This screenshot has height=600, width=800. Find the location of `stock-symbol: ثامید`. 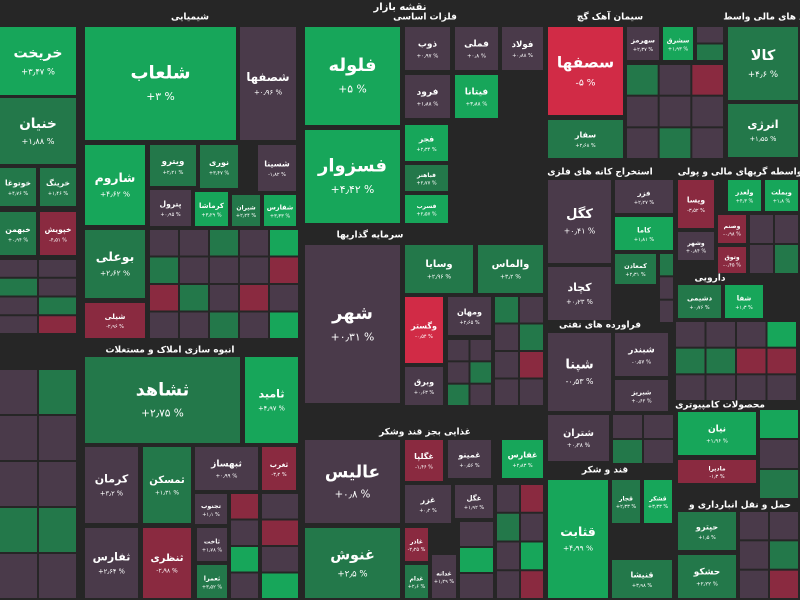

stock-symbol: ثامید is located at coordinates (272, 393).